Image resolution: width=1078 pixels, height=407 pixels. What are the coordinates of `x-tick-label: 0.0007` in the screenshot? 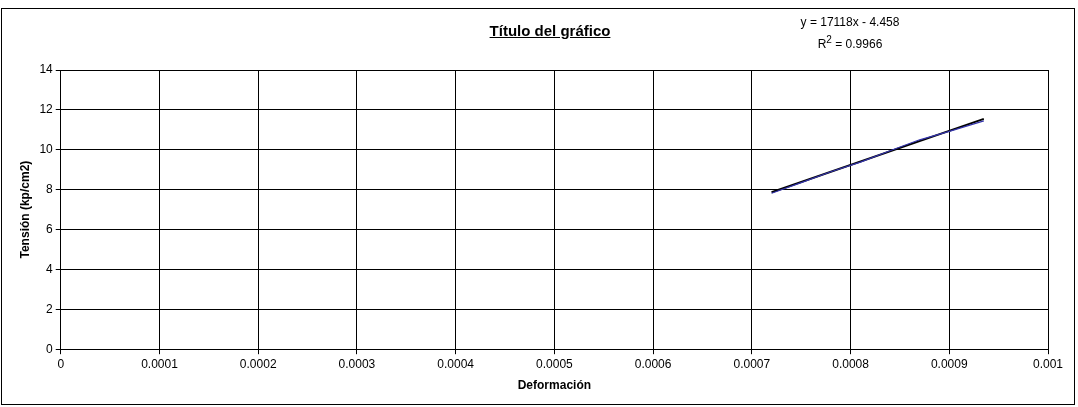 It's located at (752, 363).